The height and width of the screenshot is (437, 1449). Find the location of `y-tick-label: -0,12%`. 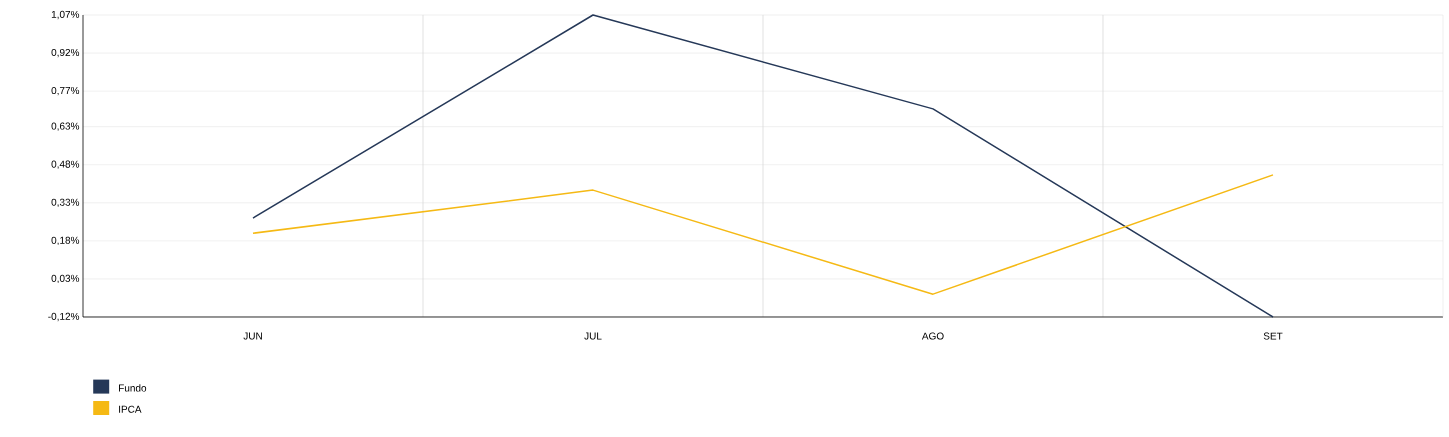

y-tick-label: -0,12% is located at coordinates (64, 317).